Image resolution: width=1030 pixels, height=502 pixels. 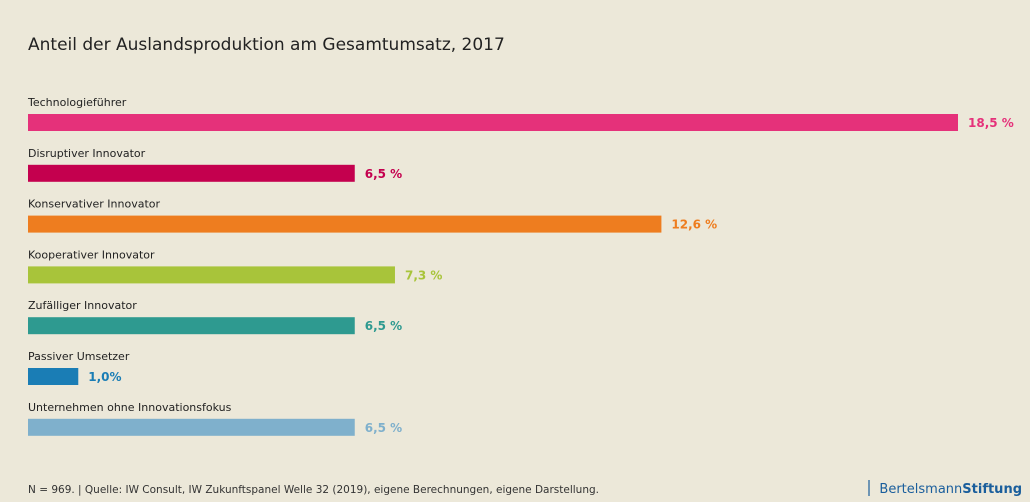 What do you see at coordinates (87, 153) in the screenshot?
I see `category-label: Disruptiver Innovator` at bounding box center [87, 153].